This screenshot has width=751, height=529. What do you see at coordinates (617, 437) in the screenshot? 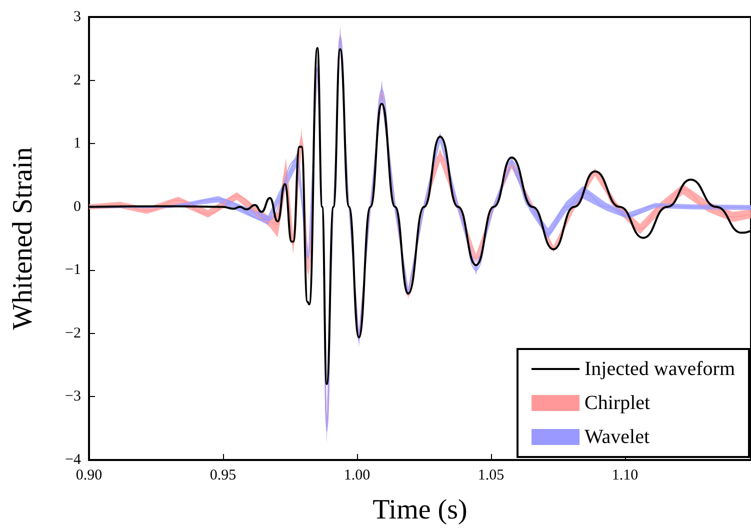
I see `legend-label: Wavelet` at bounding box center [617, 437].